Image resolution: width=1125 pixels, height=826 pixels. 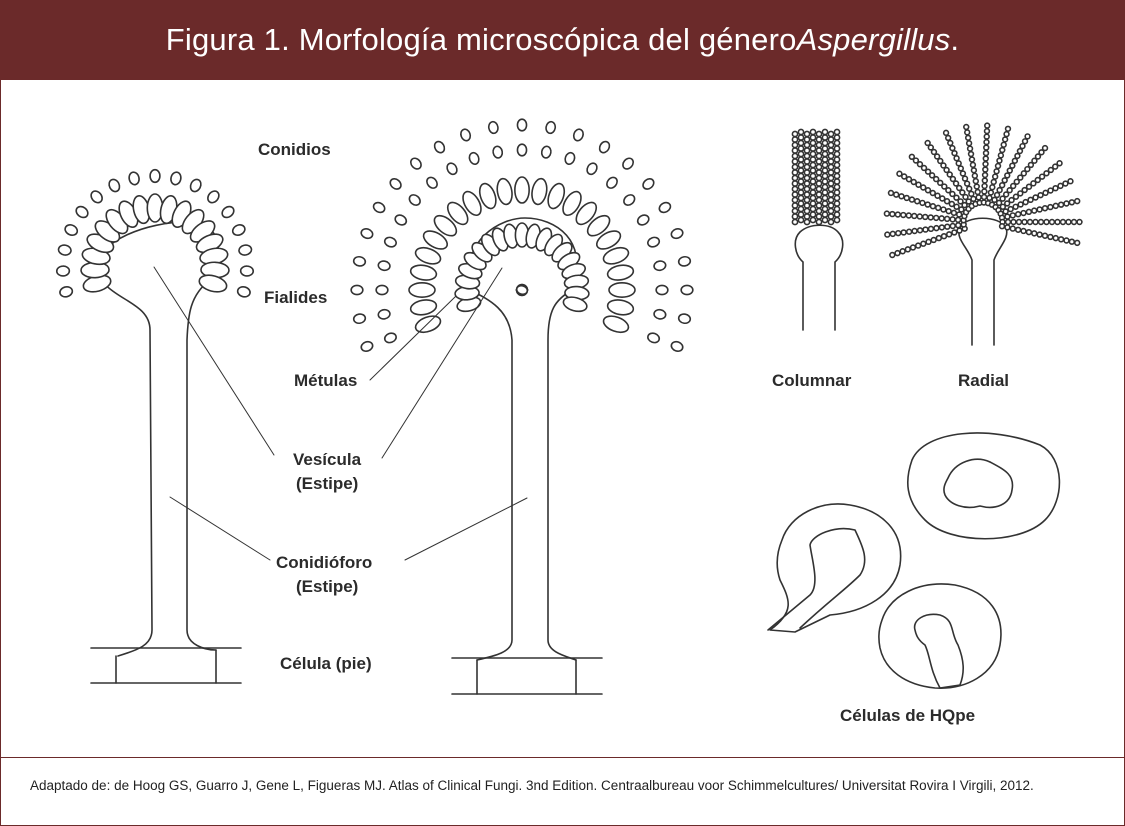 What do you see at coordinates (955, 39) in the screenshot?
I see `figure-title-end: .` at bounding box center [955, 39].